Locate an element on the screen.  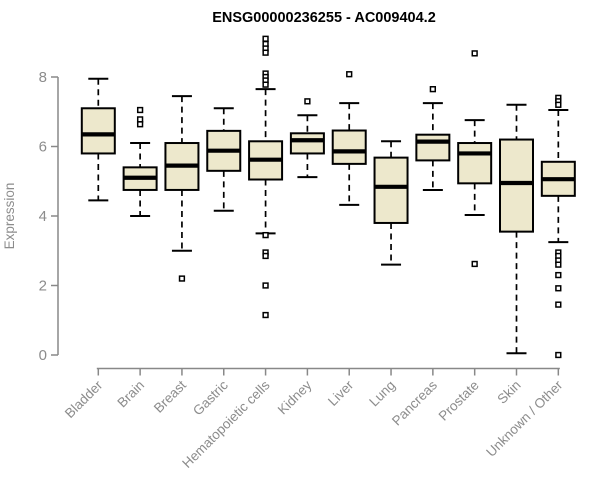
chart-title: ENSG00000236255 - AC009404.2 is located at coordinates (324, 18).